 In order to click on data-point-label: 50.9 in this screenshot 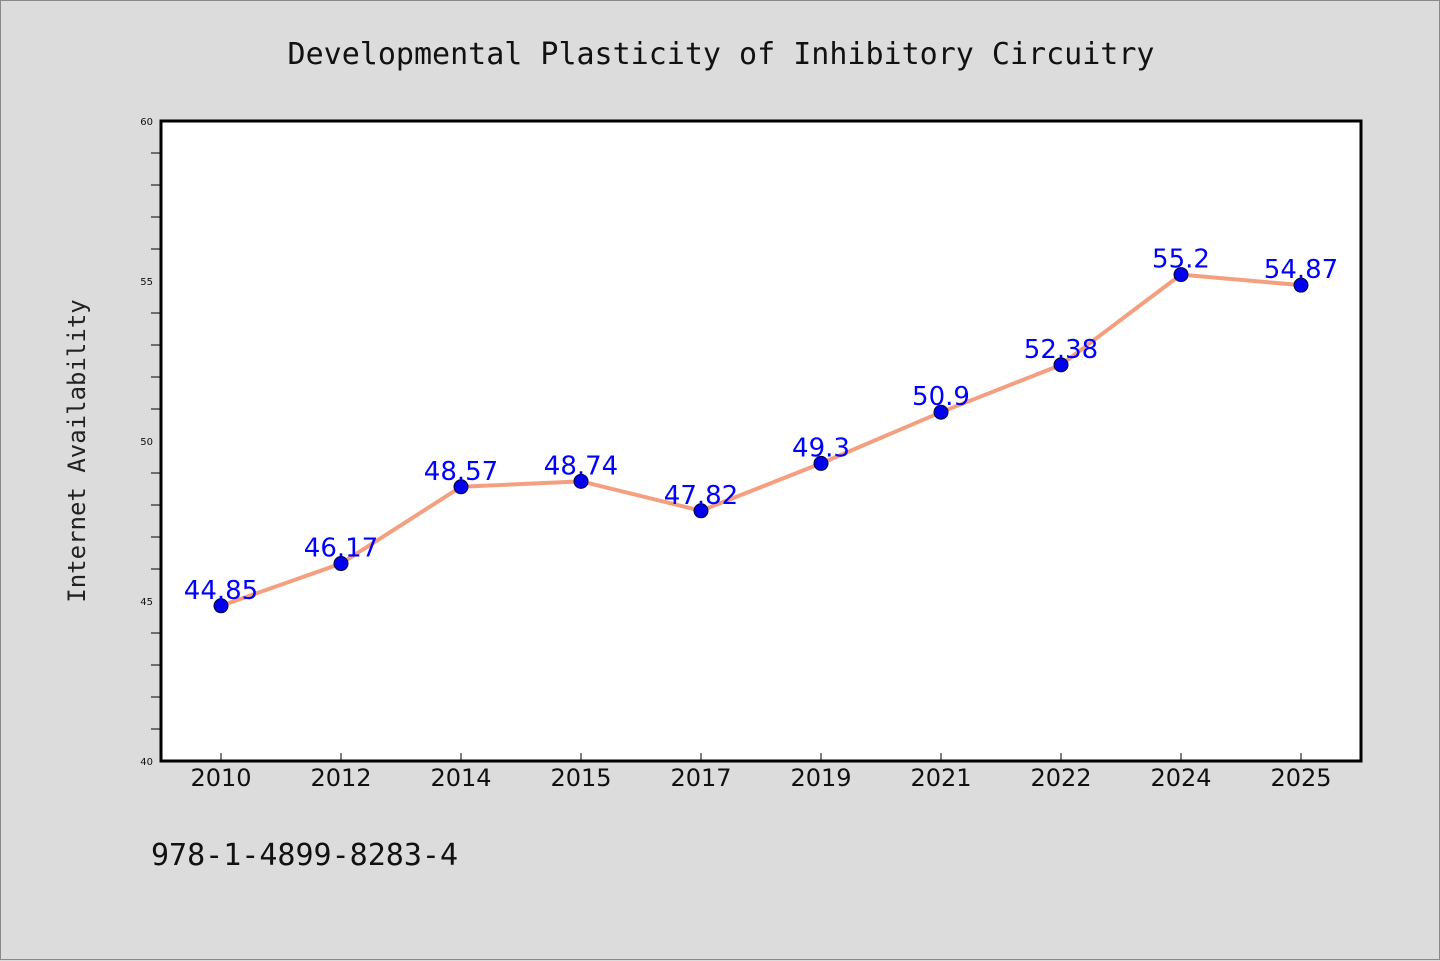, I will do `click(941, 397)`.